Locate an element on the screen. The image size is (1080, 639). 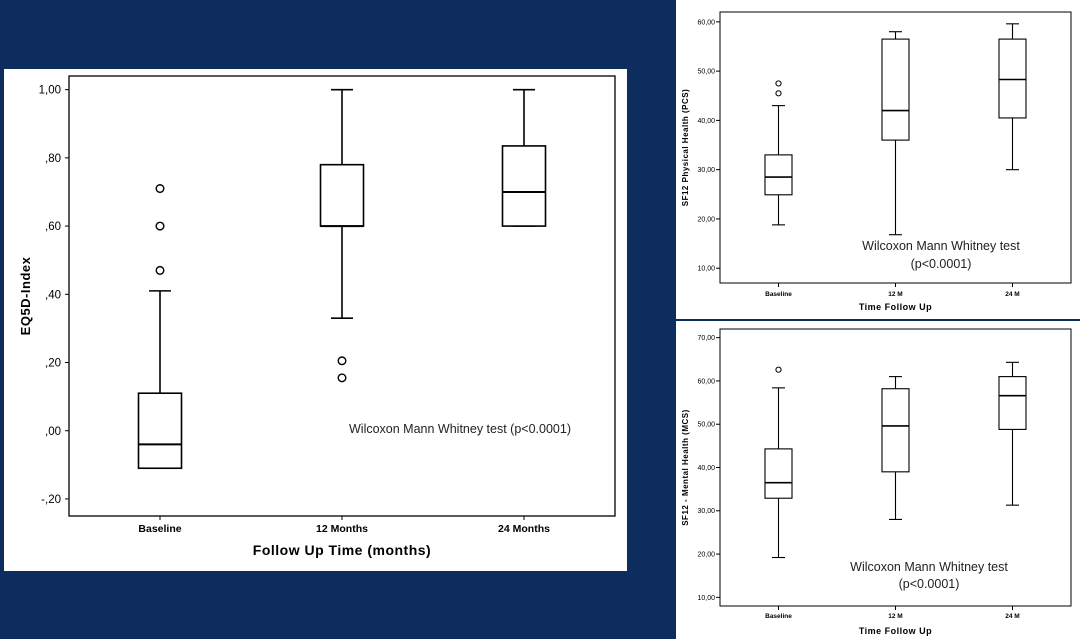
y-tick-label: 1,00 is located at coordinates (50, 91).